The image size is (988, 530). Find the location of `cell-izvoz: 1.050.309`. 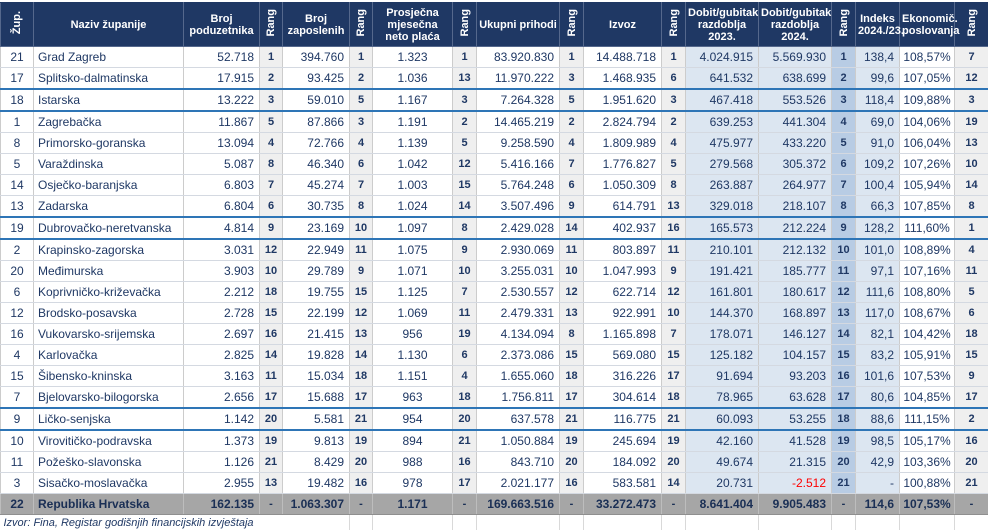

cell-izvoz: 1.050.309 is located at coordinates (623, 185).